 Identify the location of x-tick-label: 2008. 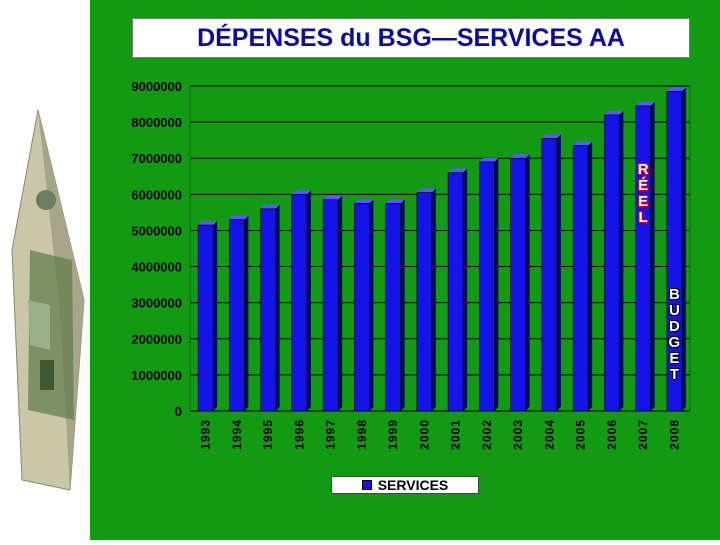
(674, 434).